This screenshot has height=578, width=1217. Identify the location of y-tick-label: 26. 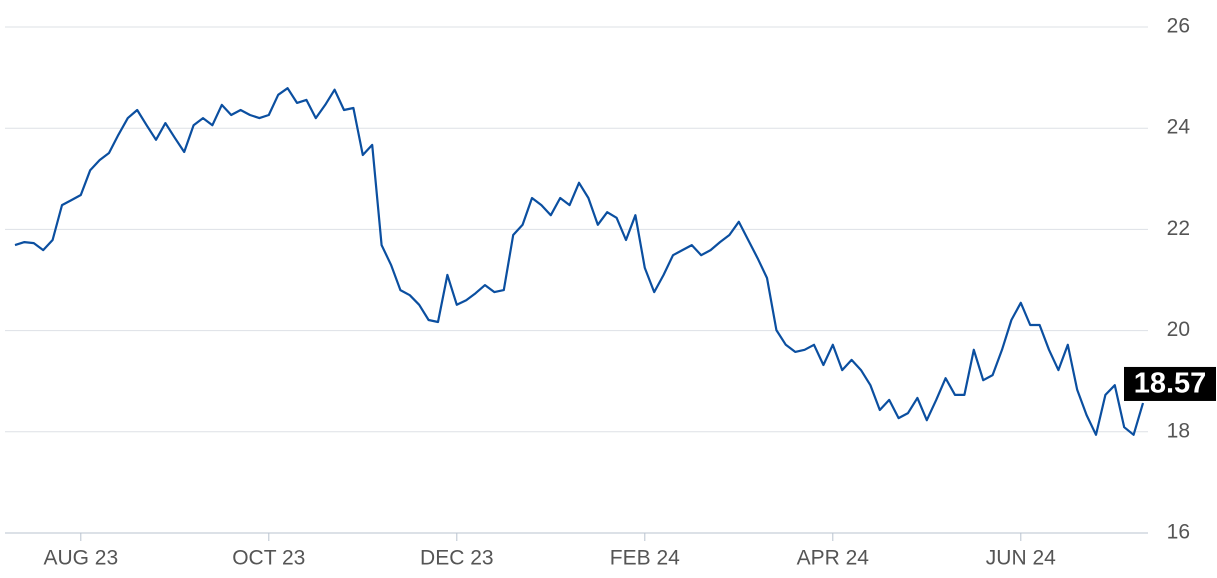
(1178, 26).